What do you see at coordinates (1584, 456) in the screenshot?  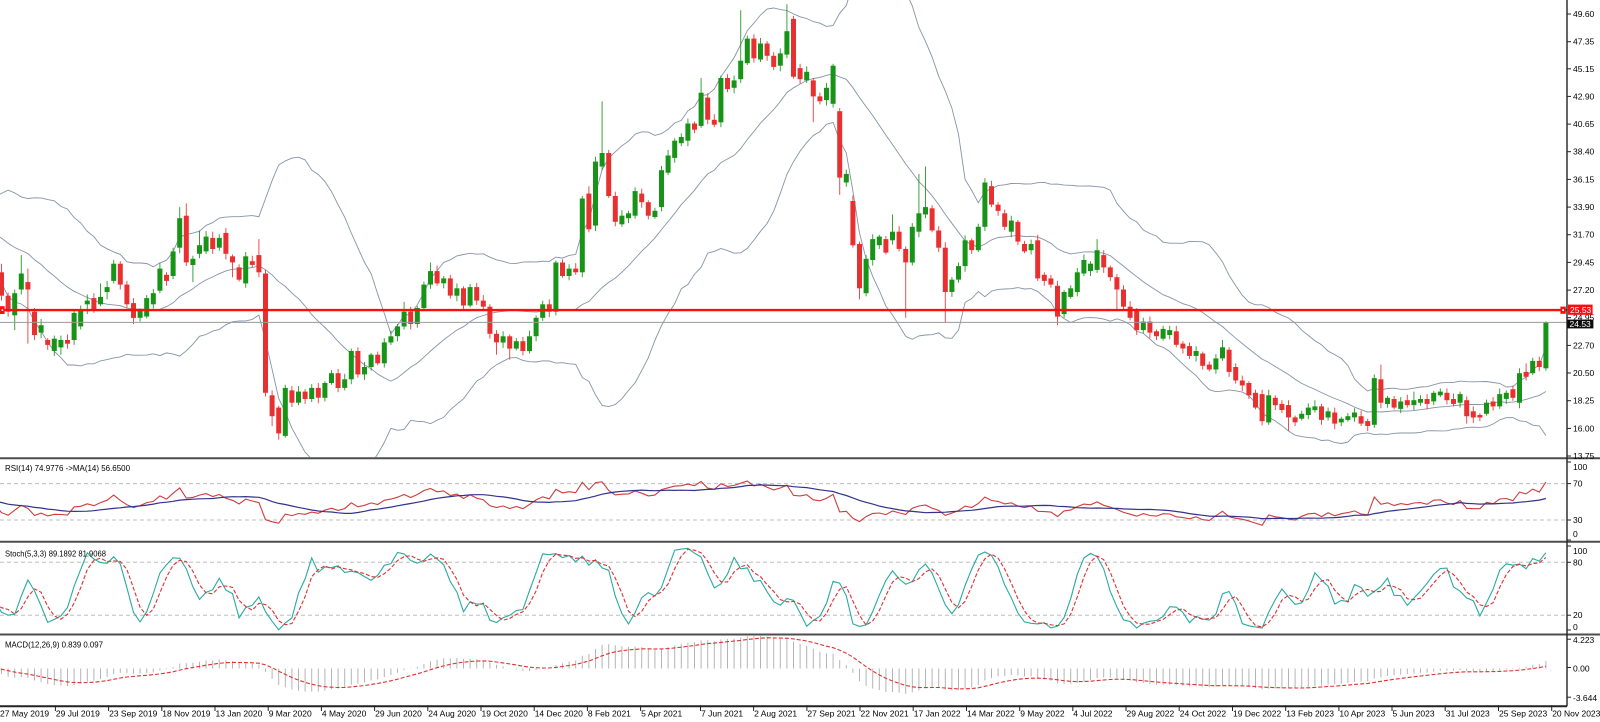 I see `svg-text: 13.75` at bounding box center [1584, 456].